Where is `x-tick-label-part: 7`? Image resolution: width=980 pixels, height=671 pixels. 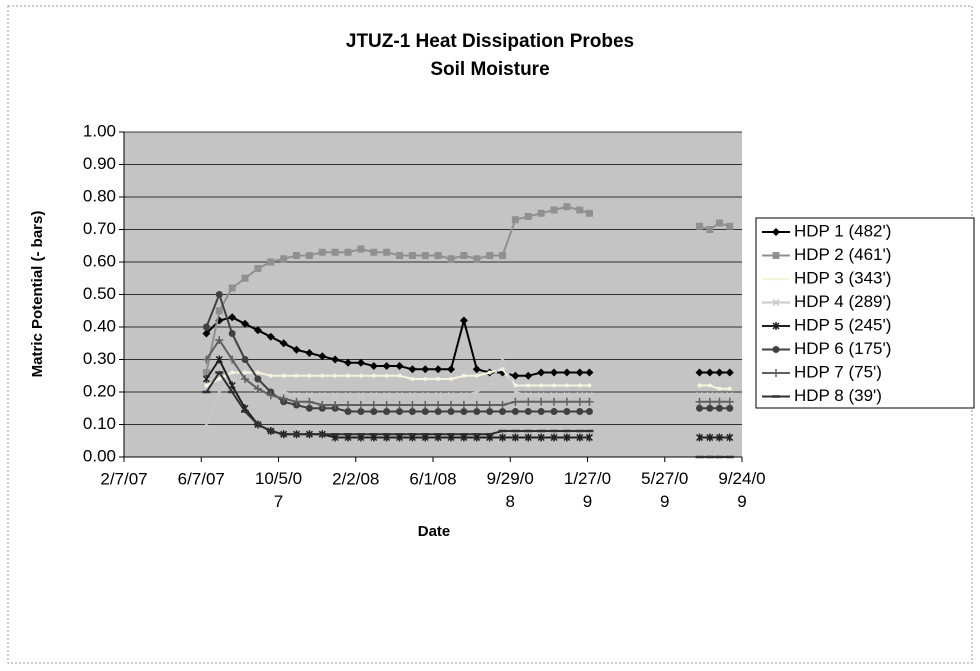 x-tick-label-part: 7 is located at coordinates (278, 501).